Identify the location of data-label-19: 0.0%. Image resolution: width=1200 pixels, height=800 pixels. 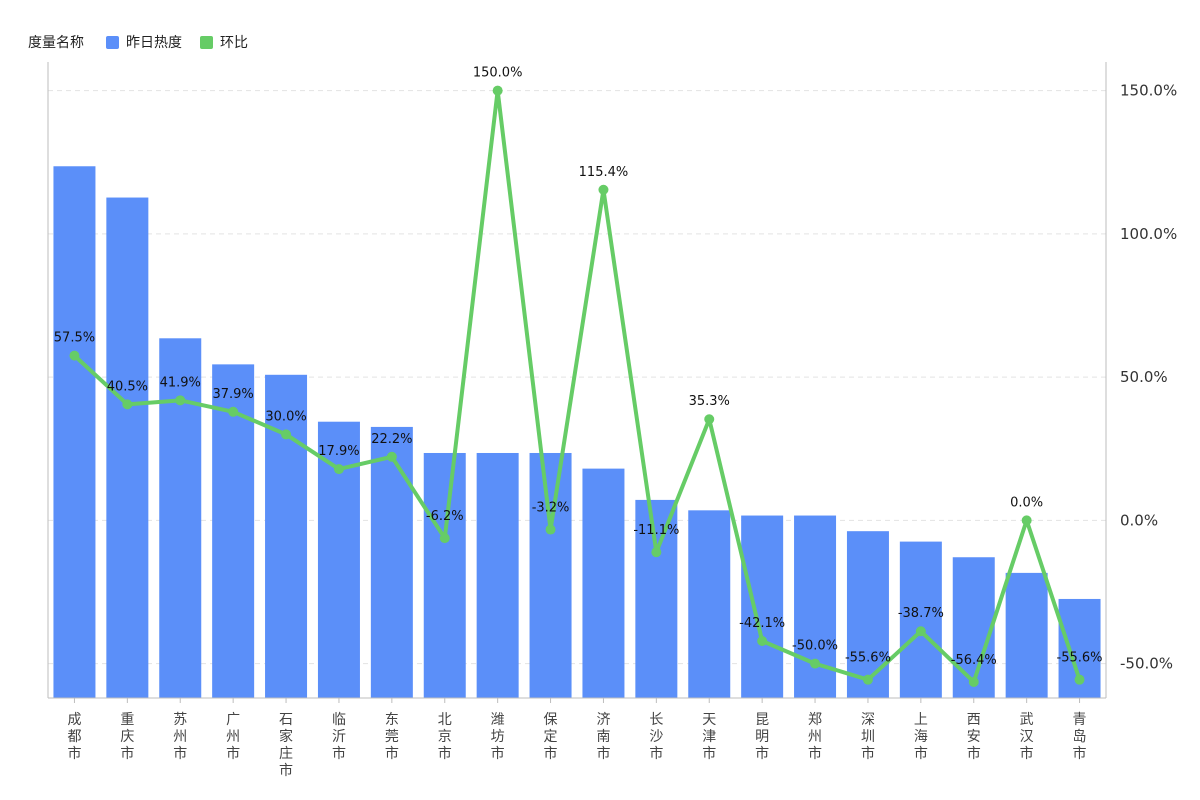
(1026, 502).